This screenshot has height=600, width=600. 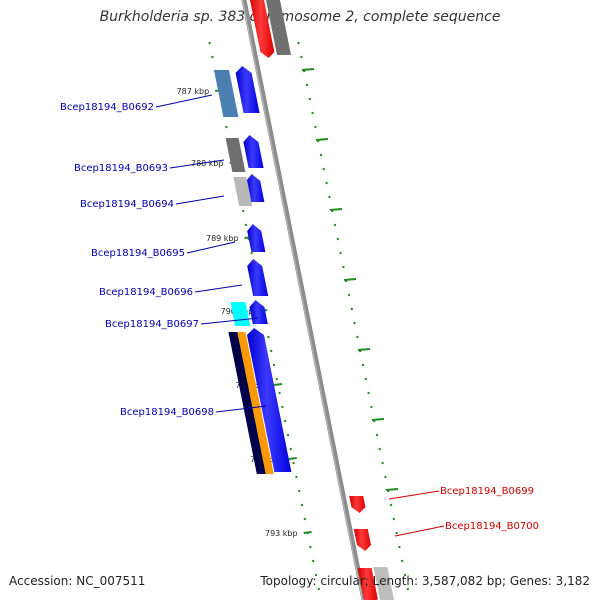 I want to click on gene-b0697, so click(x=258, y=312).